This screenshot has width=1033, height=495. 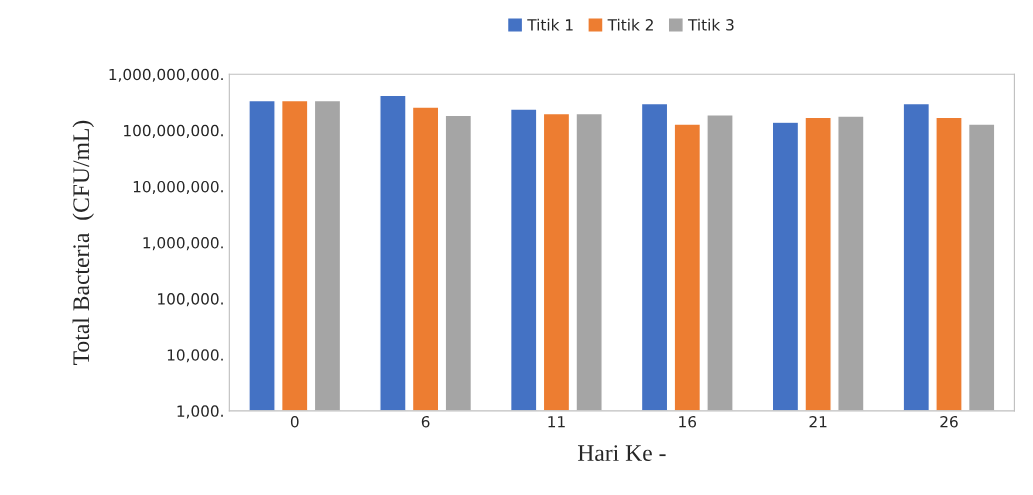 I want to click on x-tick-label: 16, so click(x=688, y=421).